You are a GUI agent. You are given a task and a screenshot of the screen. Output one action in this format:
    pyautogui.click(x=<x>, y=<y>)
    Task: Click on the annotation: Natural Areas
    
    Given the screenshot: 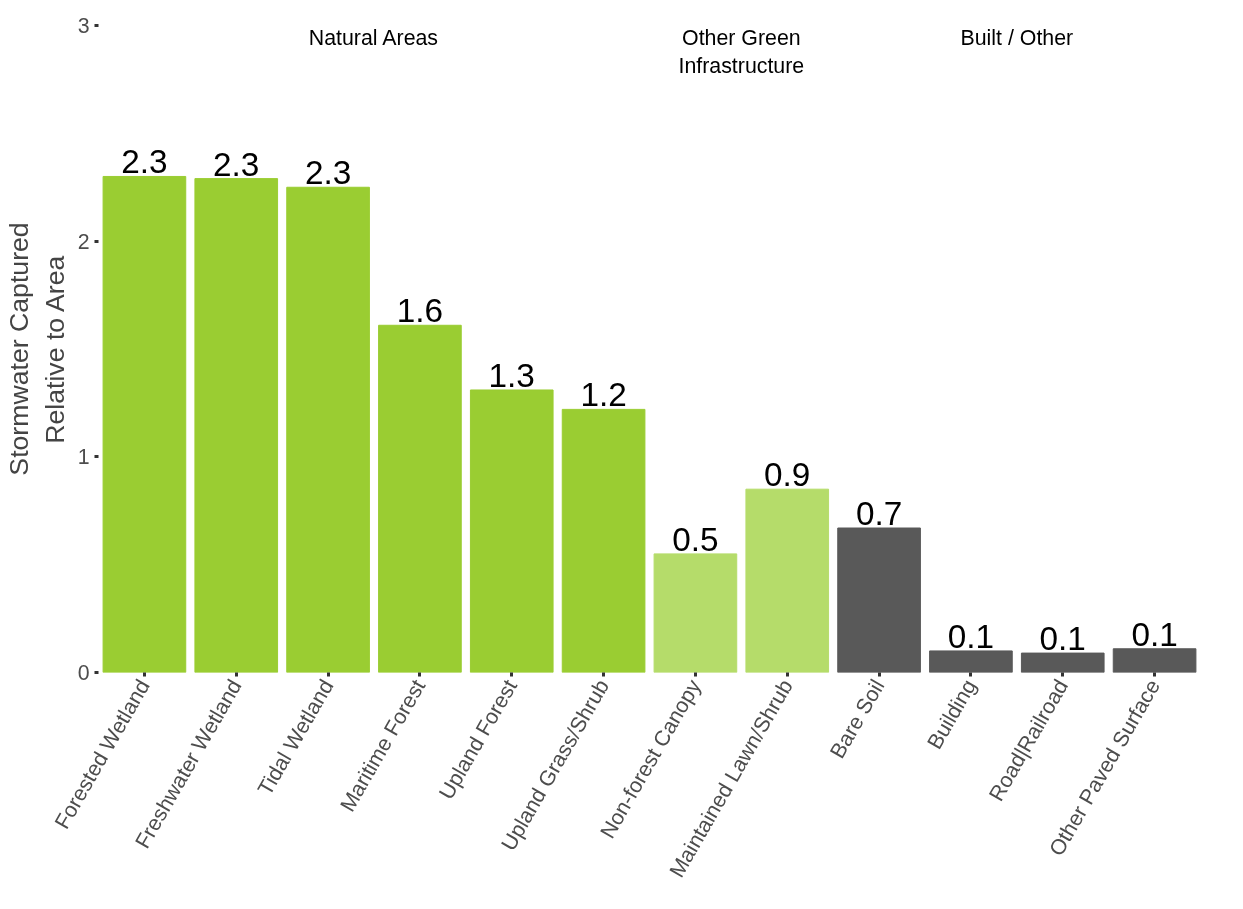 What is the action you would take?
    pyautogui.click(x=373, y=37)
    